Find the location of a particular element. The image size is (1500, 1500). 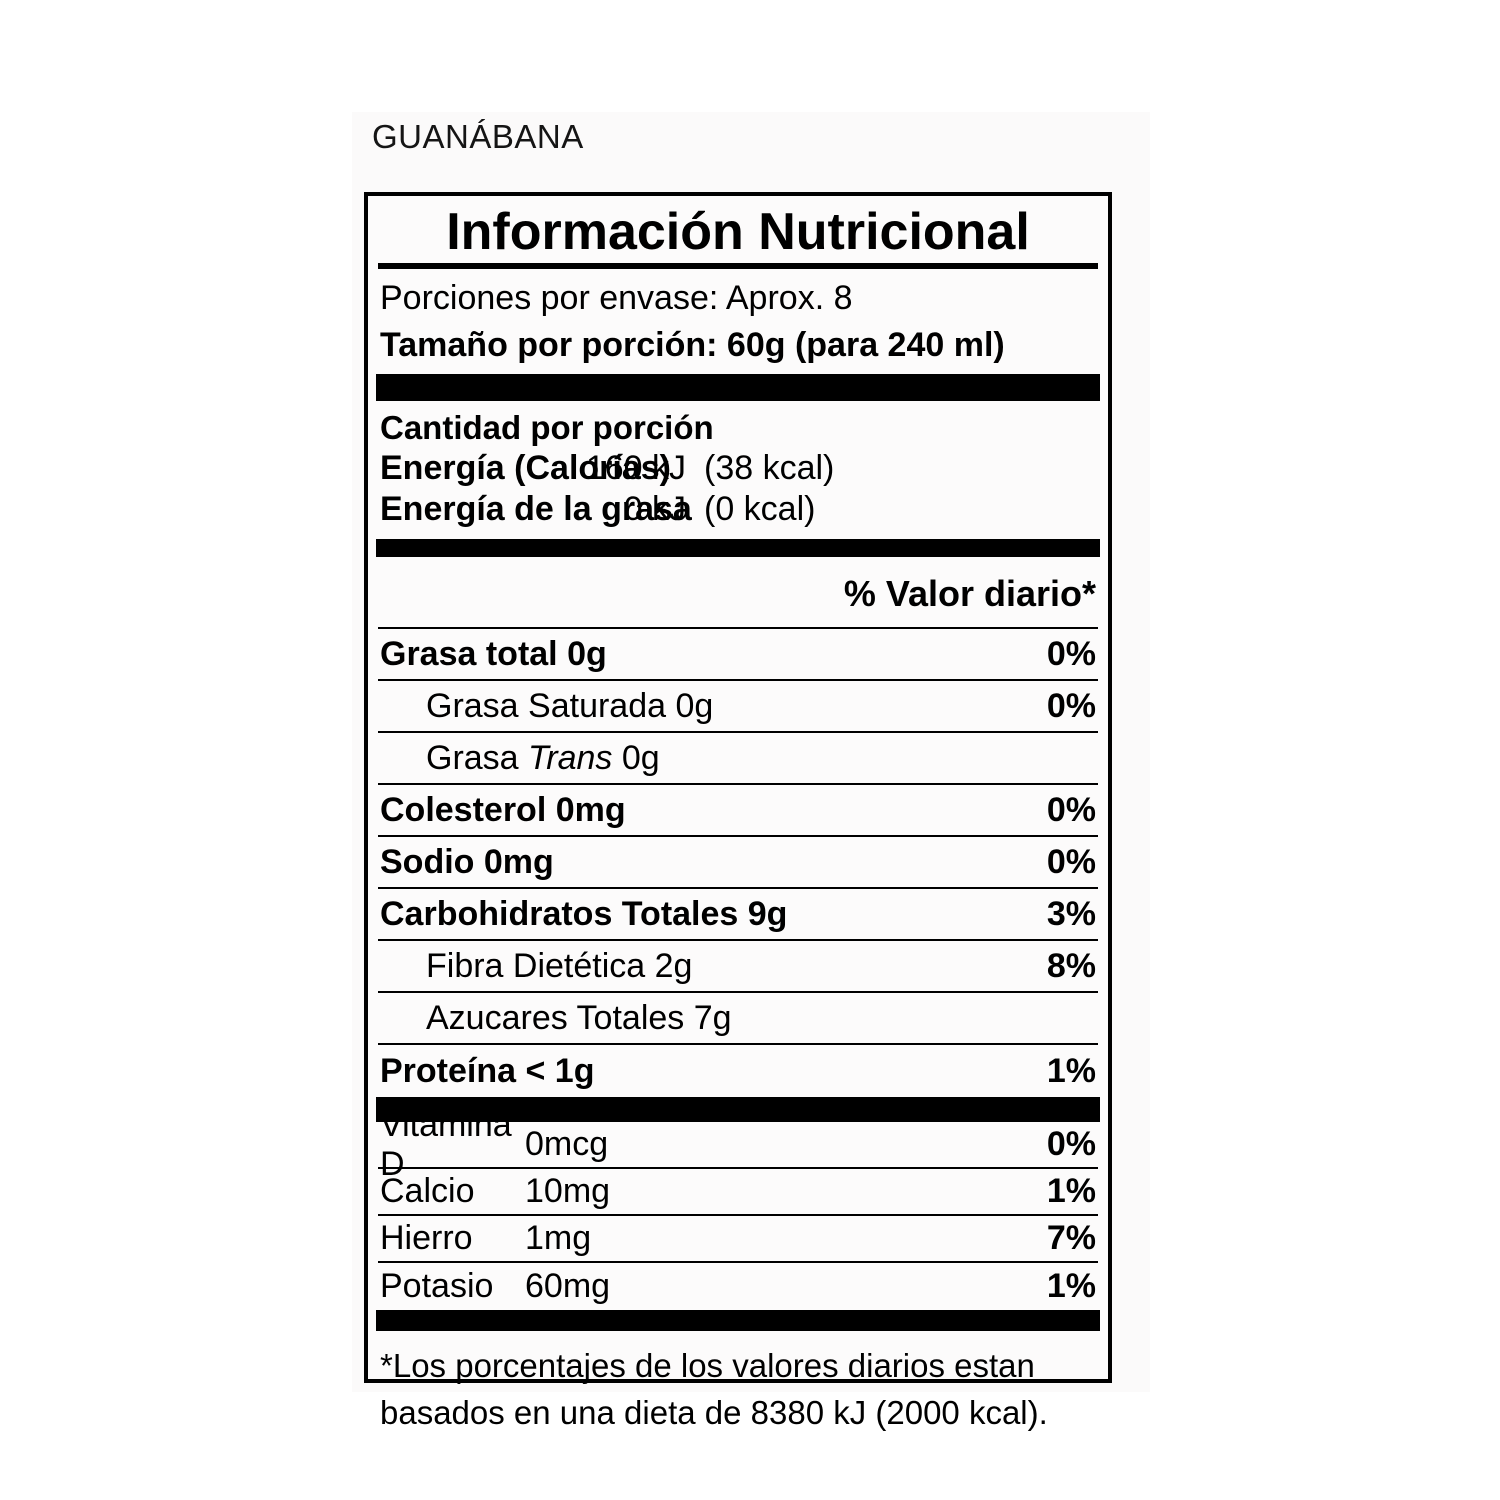

servings-per-container: Porciones por envase: Aprox. 8 is located at coordinates (616, 298).